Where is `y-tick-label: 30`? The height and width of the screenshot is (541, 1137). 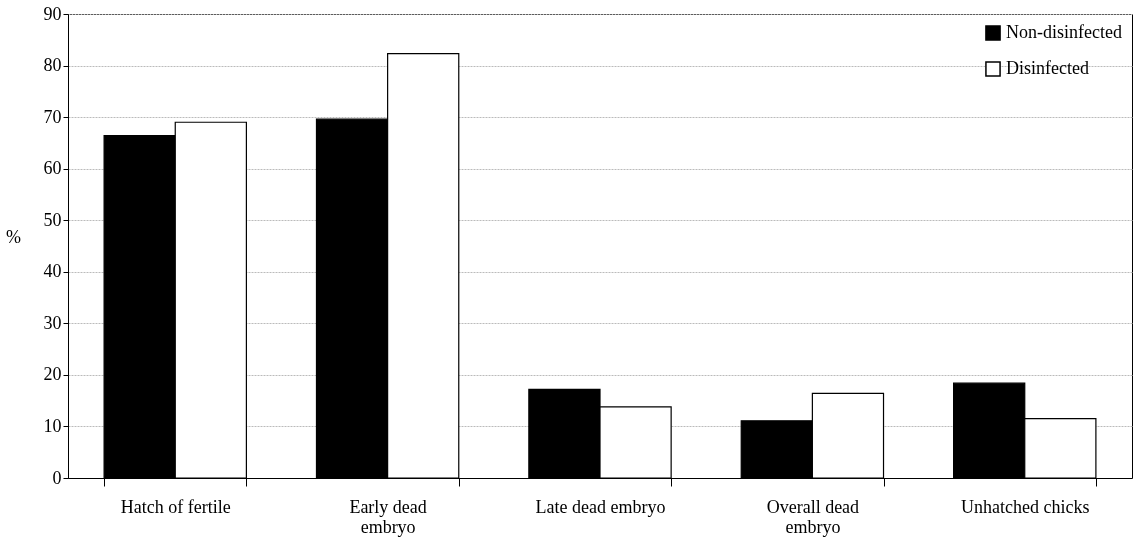 y-tick-label: 30 is located at coordinates (52, 322).